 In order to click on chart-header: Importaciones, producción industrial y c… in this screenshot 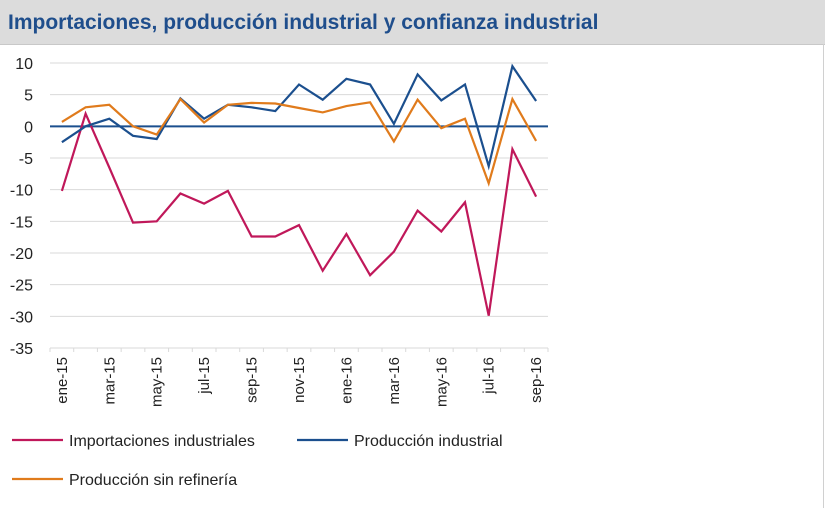, I will do `click(412, 22)`.